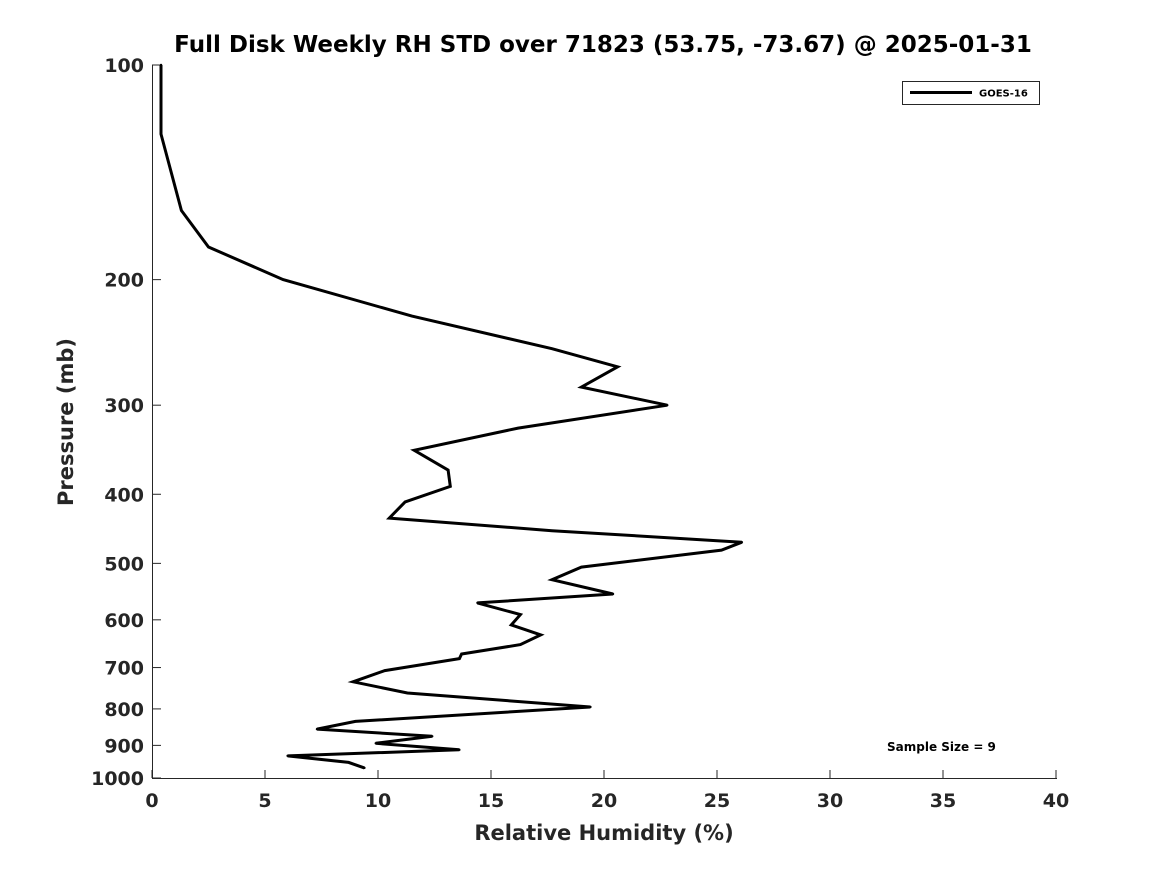  I want to click on y-tick-label: 800, so click(124, 710).